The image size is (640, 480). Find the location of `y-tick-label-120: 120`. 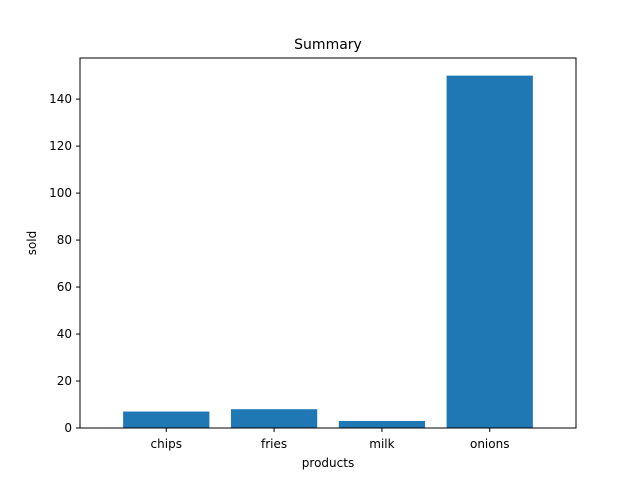

y-tick-label-120: 120 is located at coordinates (60, 146).